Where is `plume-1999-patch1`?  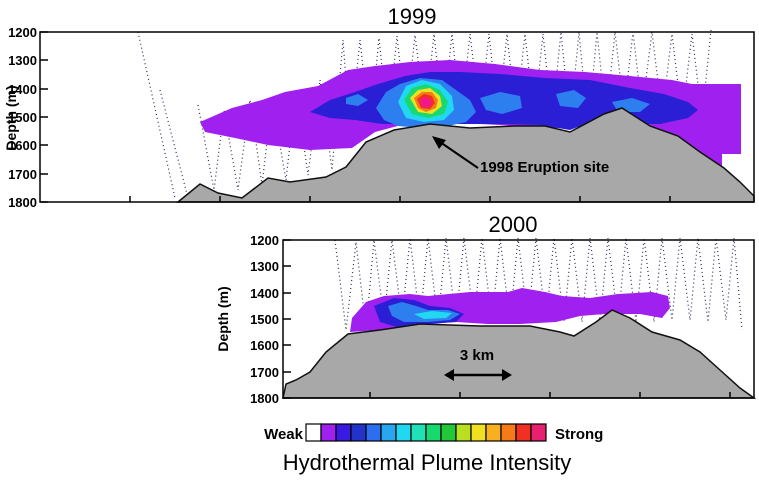 plume-1999-patch1 is located at coordinates (357, 100).